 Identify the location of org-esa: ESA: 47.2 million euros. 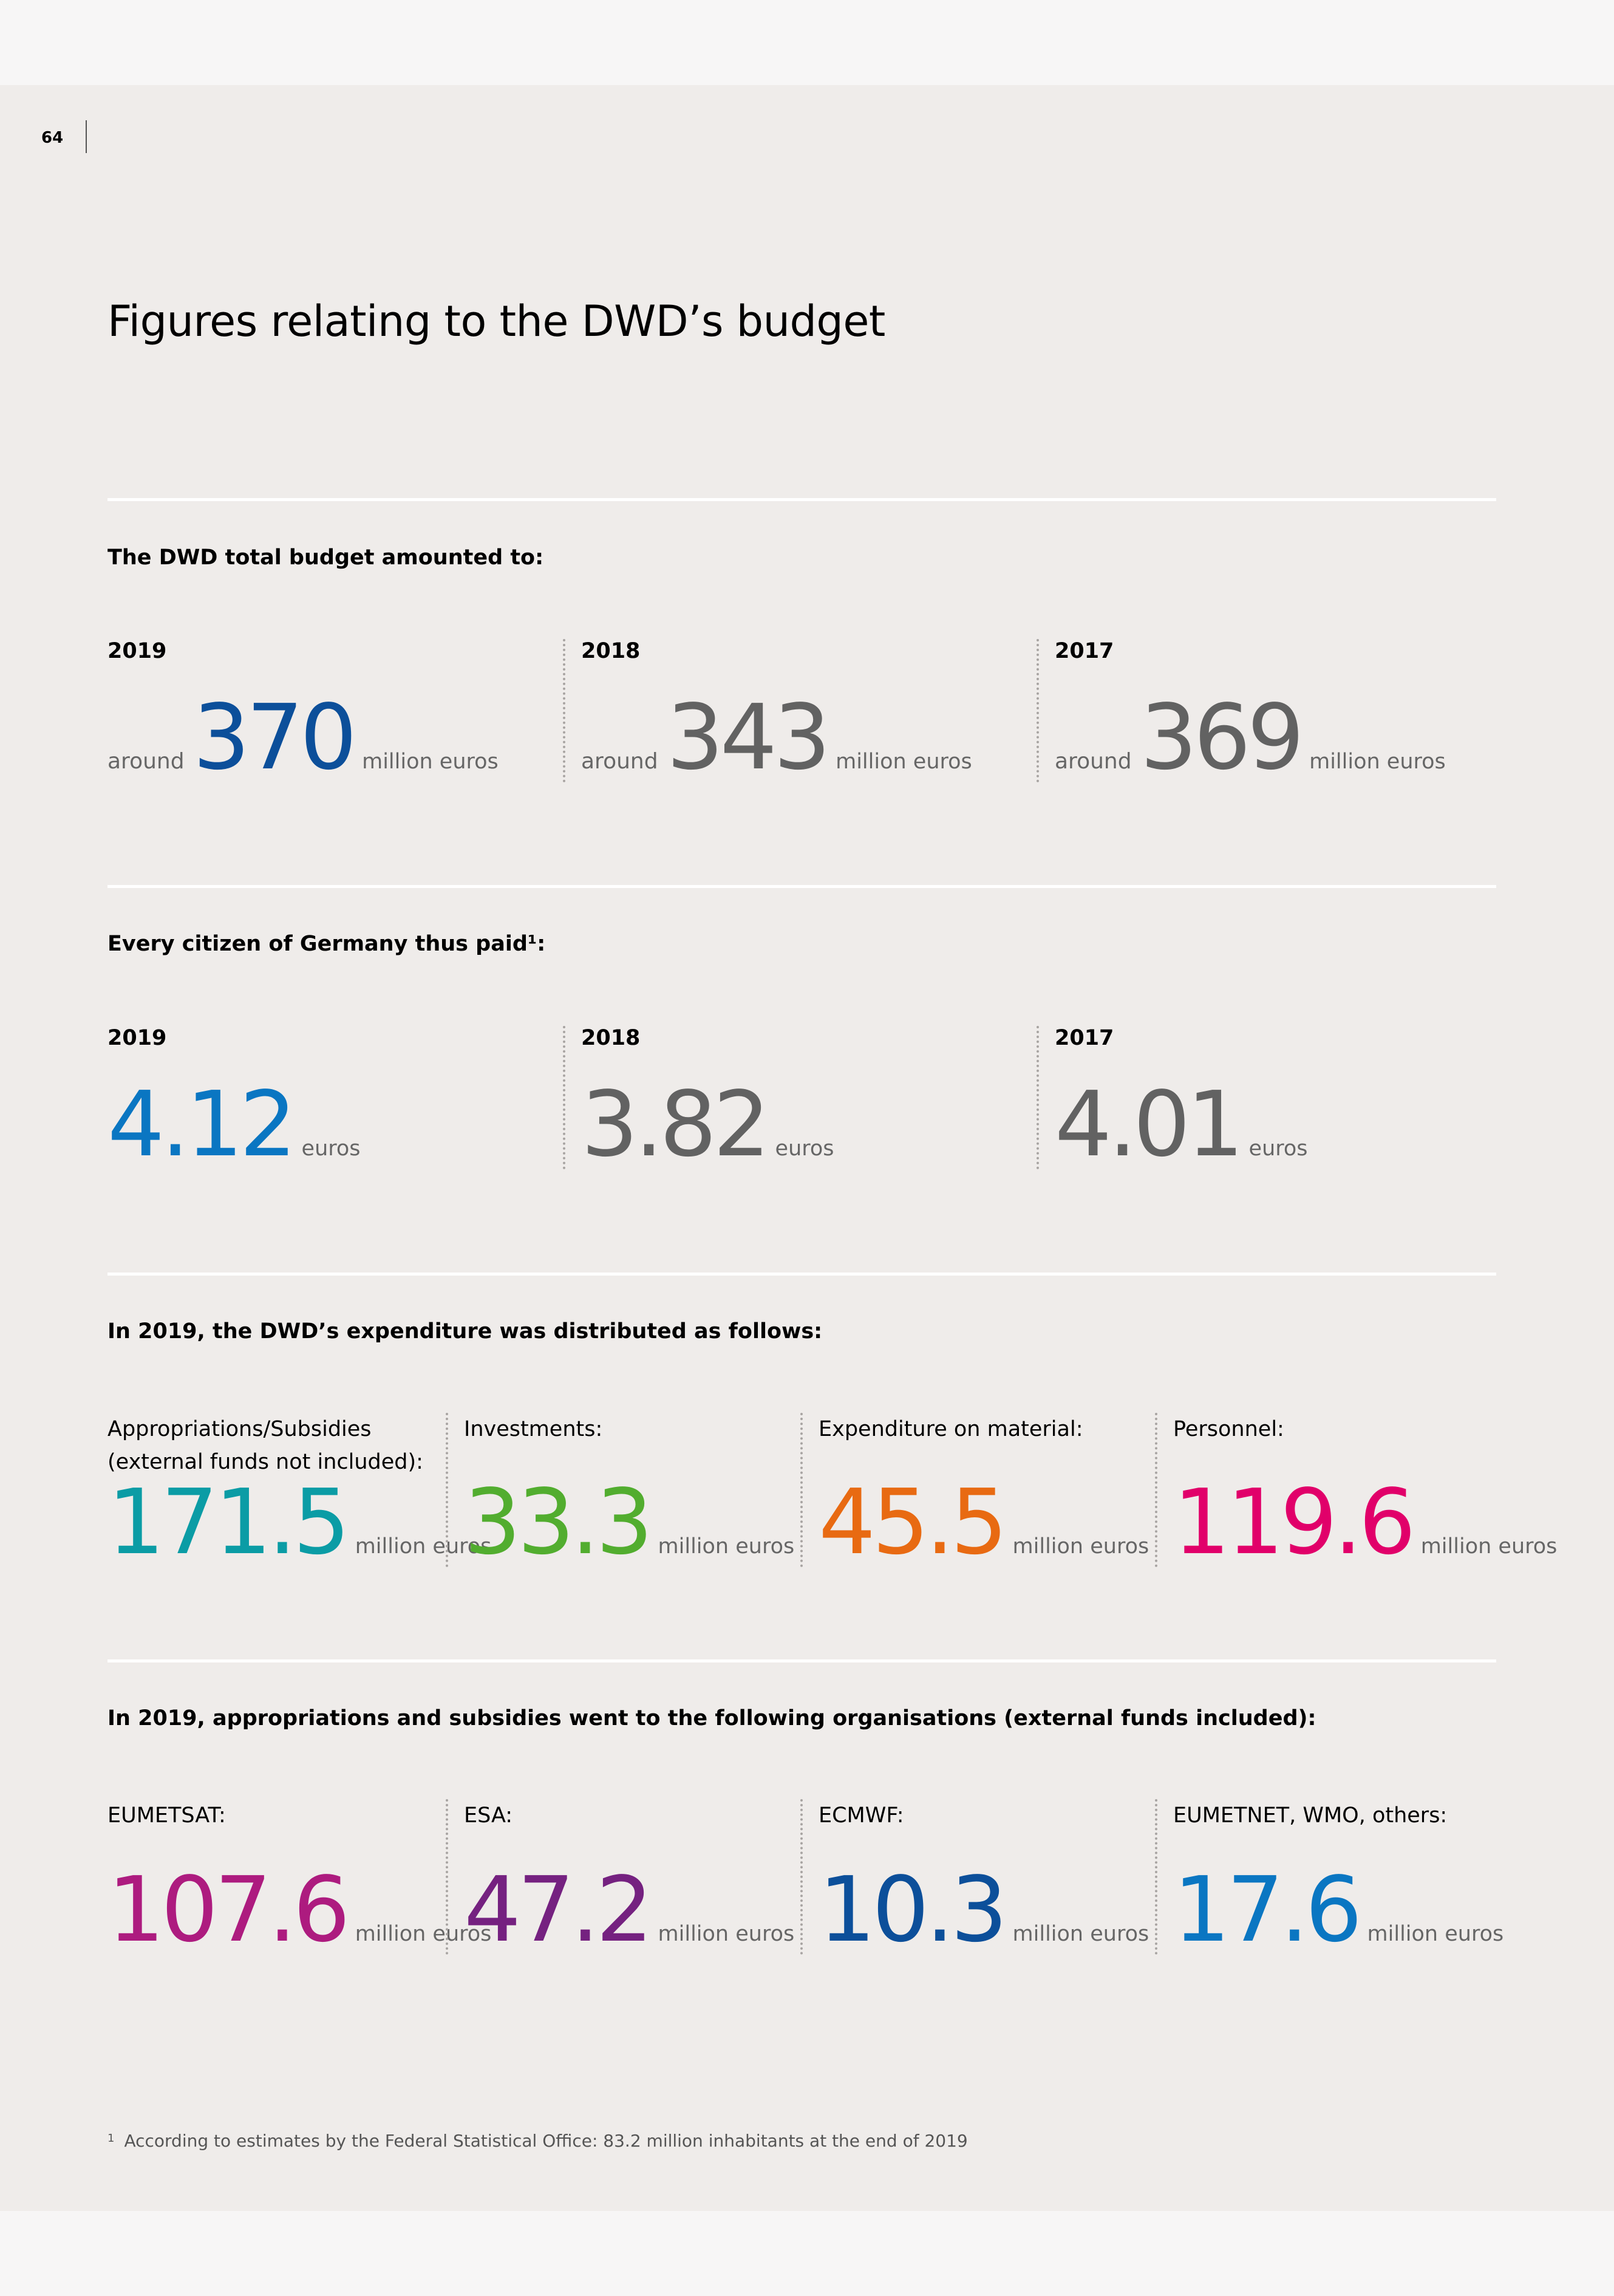
(620, 1877).